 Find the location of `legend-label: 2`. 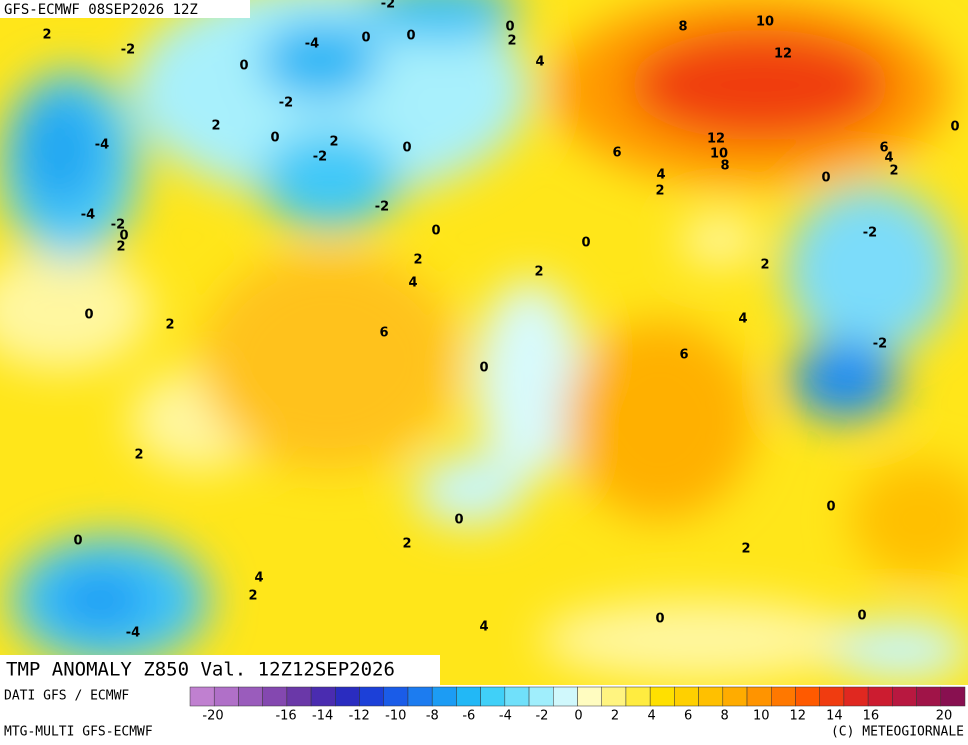

legend-label: 2 is located at coordinates (615, 716).